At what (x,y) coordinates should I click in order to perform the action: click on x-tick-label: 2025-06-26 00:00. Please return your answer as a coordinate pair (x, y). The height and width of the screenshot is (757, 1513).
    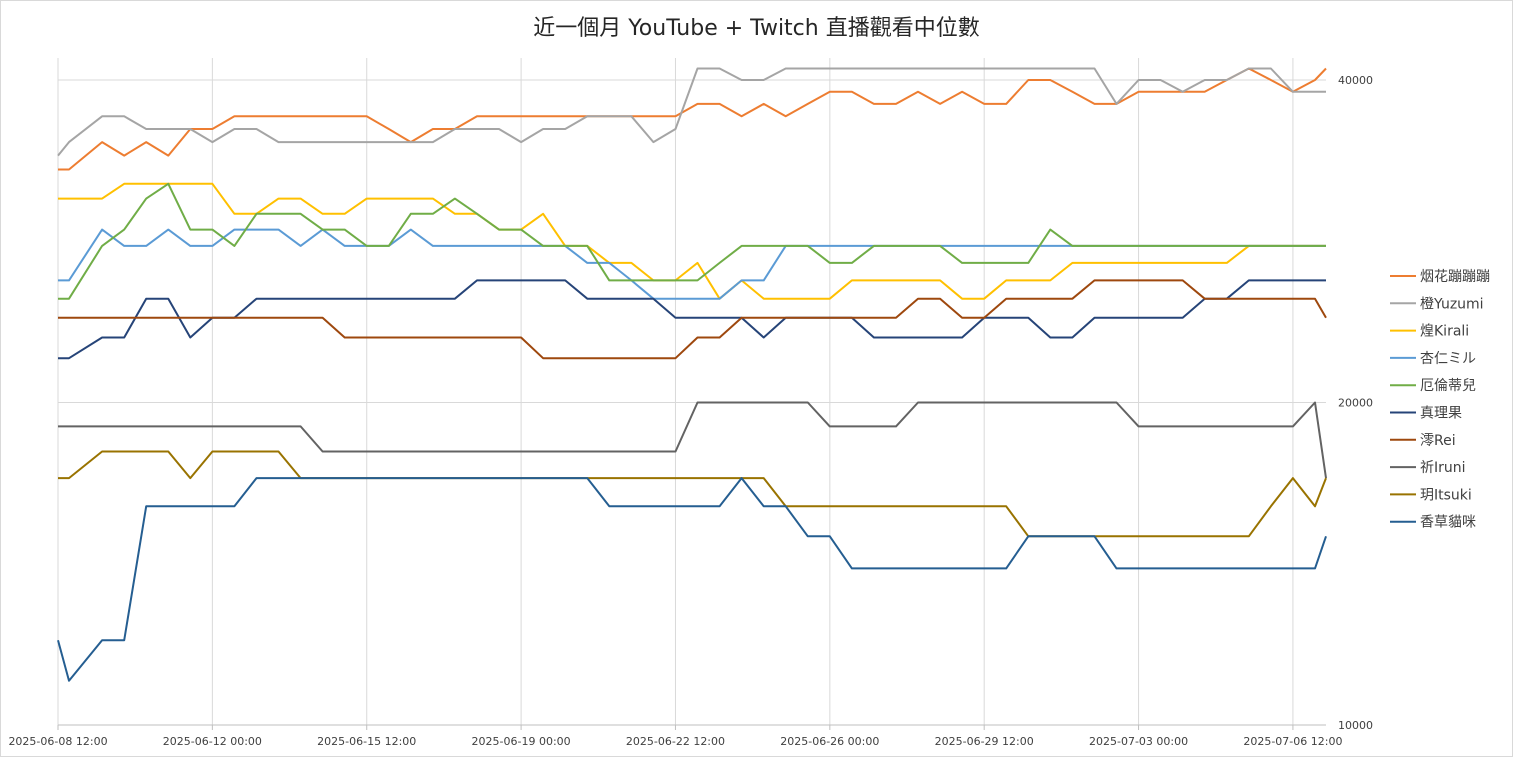
    Looking at the image, I should click on (829, 741).